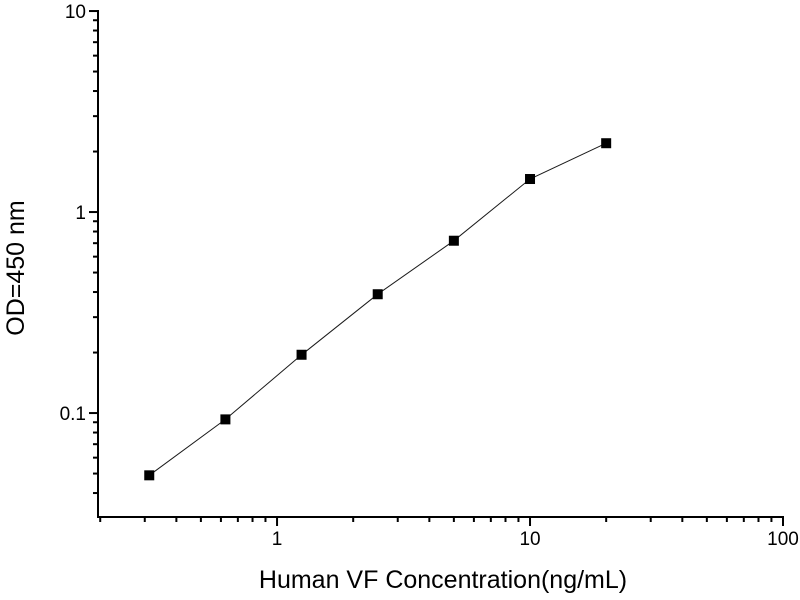 The height and width of the screenshot is (600, 800). I want to click on x-tick-label: 10, so click(529, 539).